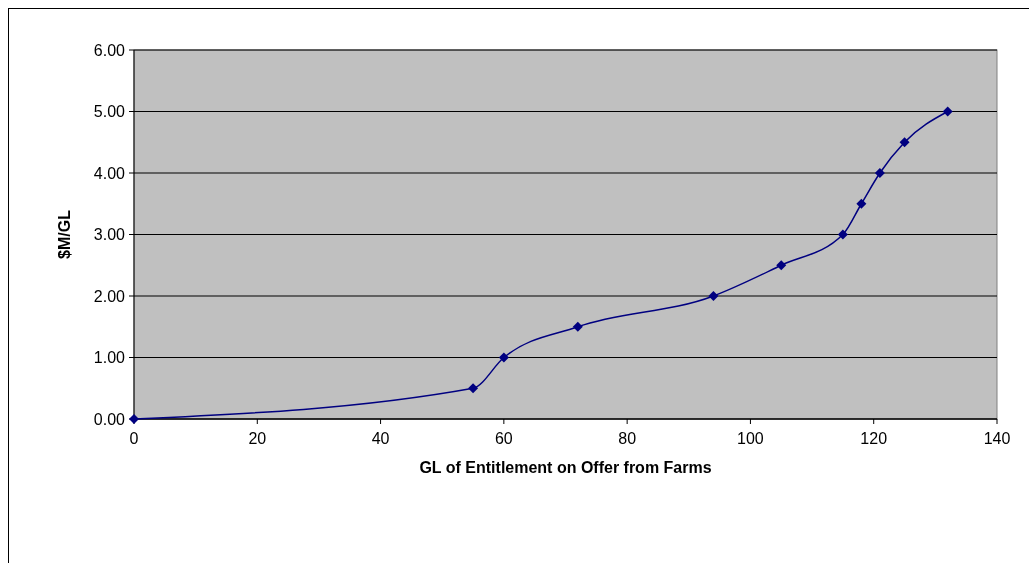 The image size is (1029, 563). Describe the element at coordinates (997, 438) in the screenshot. I see `x-tick-label: 140` at that location.